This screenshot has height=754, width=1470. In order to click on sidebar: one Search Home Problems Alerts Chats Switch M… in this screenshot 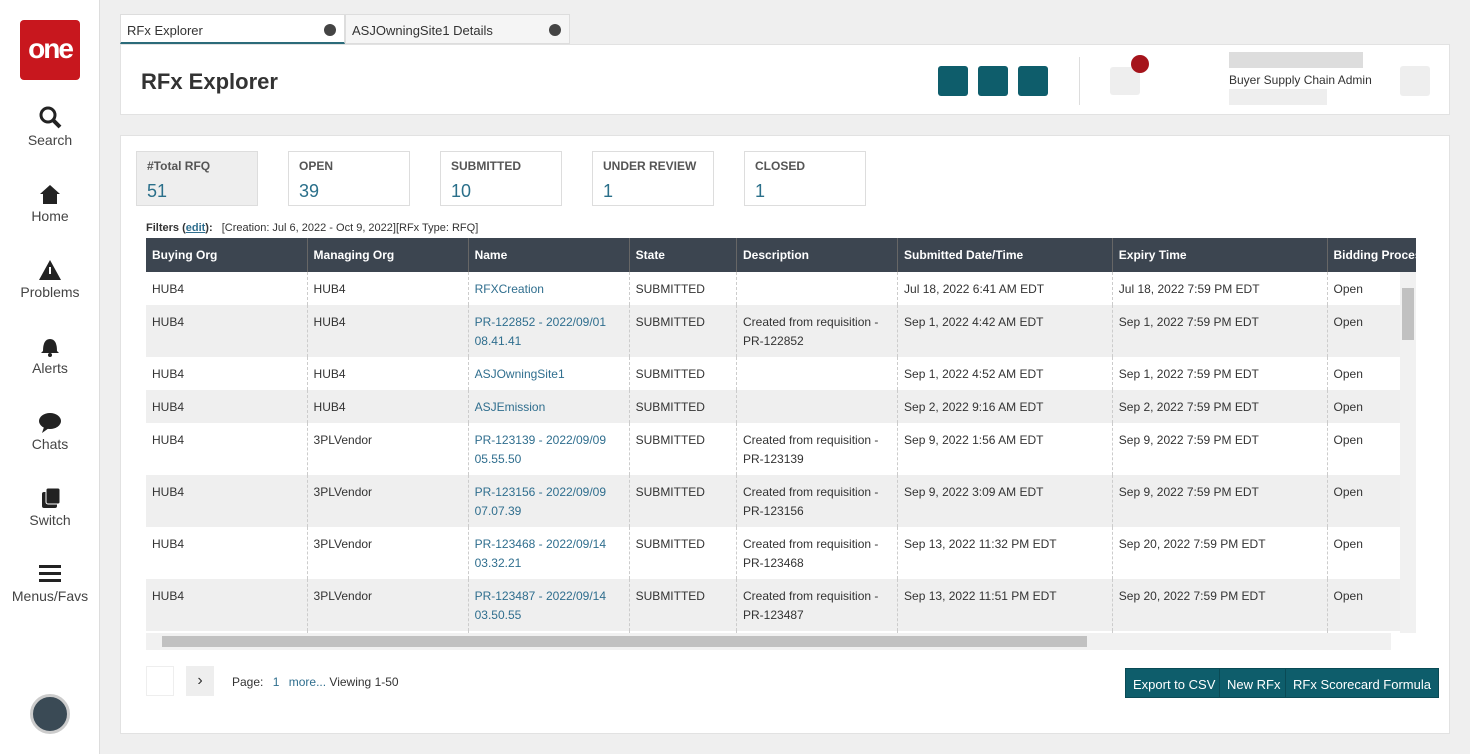, I will do `click(50, 377)`.